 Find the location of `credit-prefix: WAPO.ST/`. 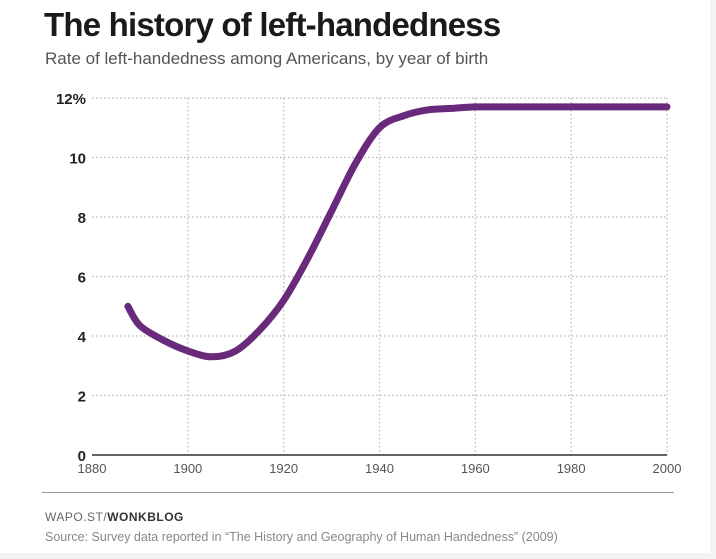

credit-prefix: WAPO.ST/ is located at coordinates (76, 517).